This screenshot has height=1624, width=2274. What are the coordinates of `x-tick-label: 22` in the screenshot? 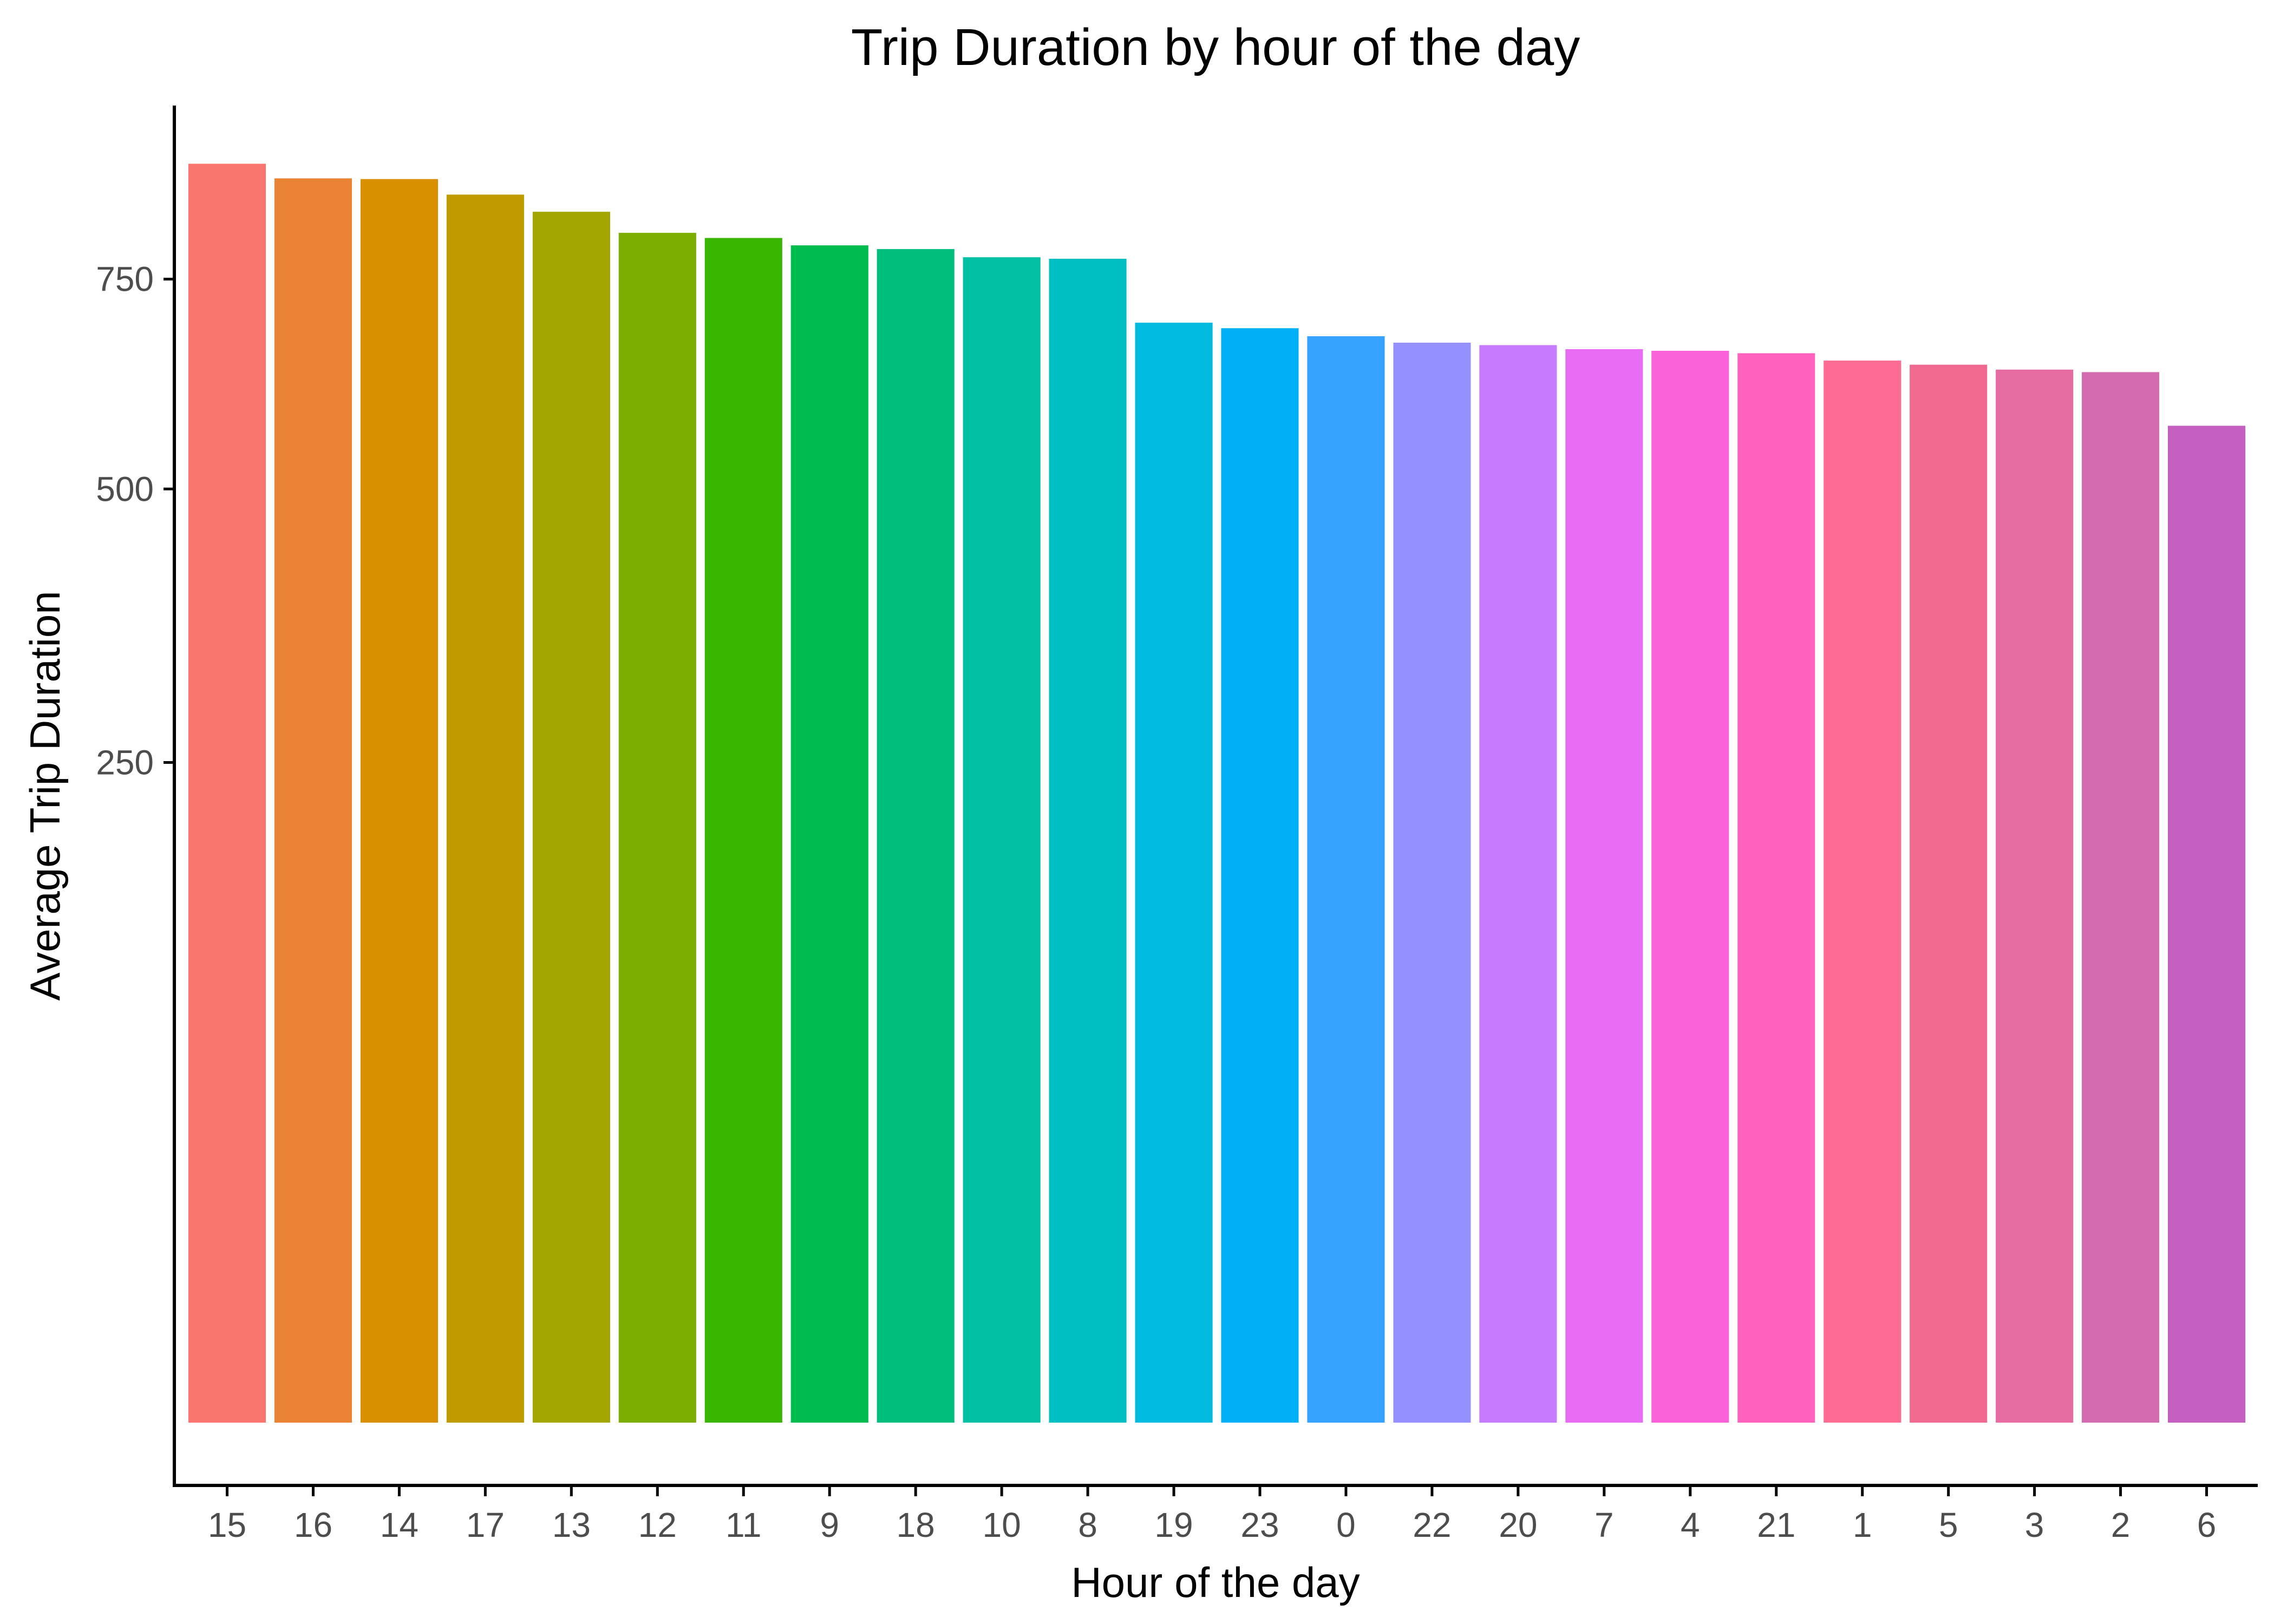 It's located at (1432, 1525).